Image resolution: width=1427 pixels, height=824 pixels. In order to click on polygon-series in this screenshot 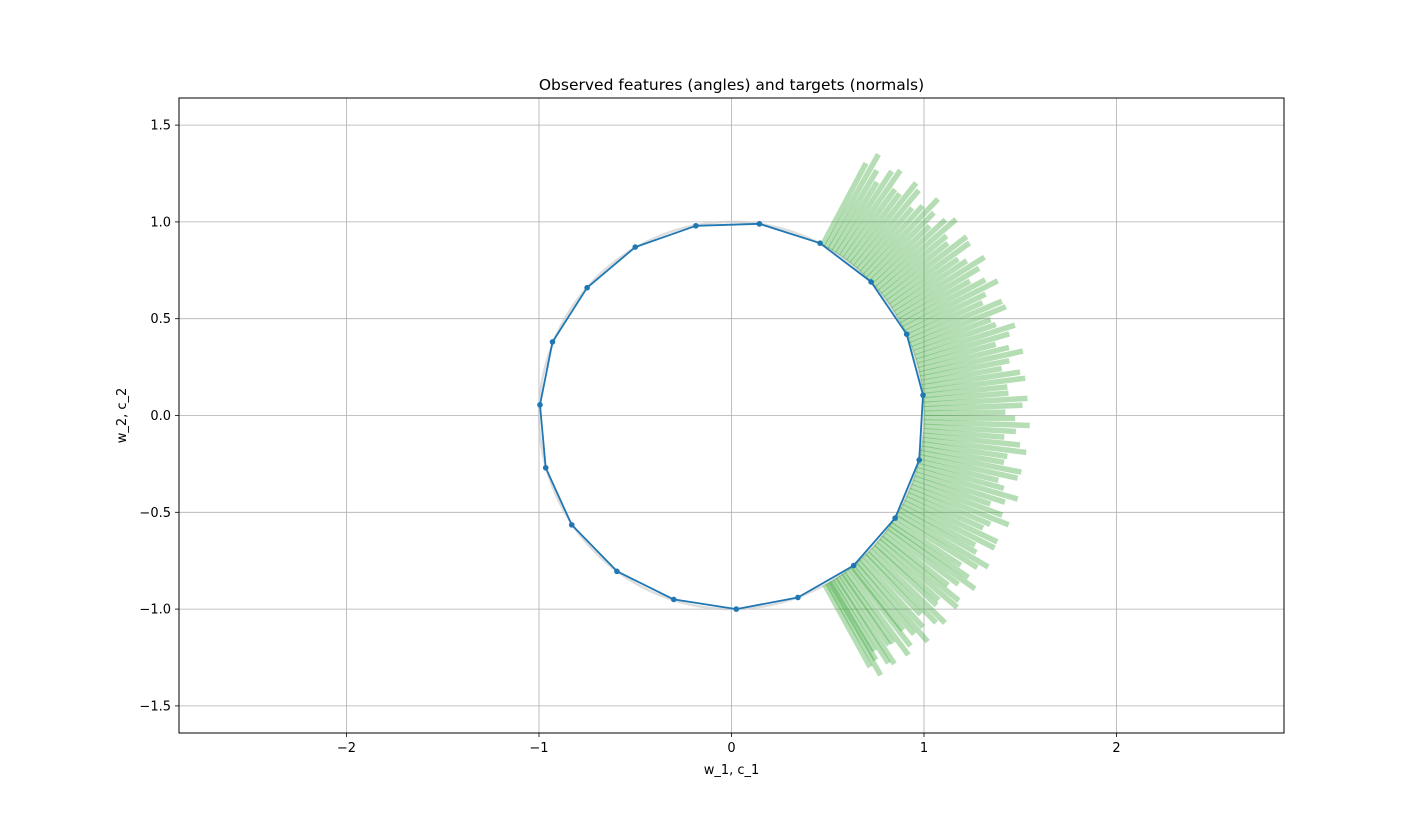, I will do `click(731, 416)`.